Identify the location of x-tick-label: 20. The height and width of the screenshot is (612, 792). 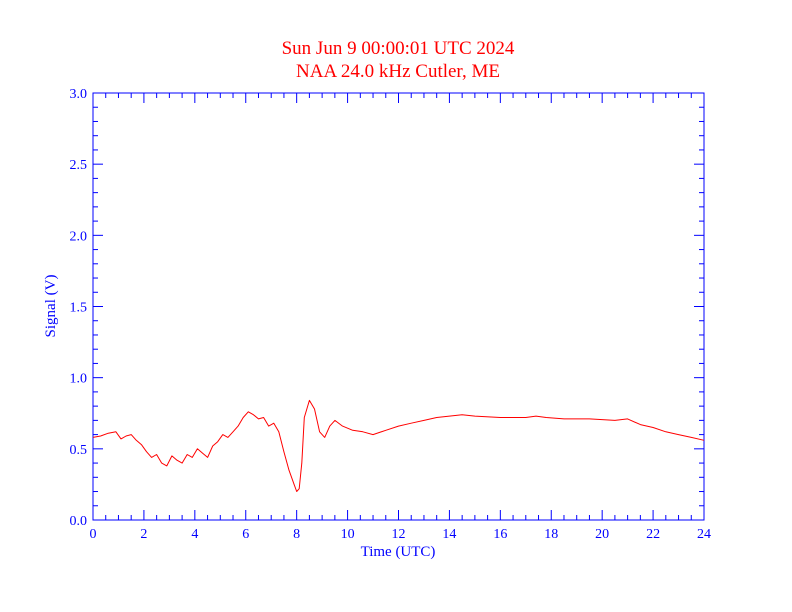
(602, 534).